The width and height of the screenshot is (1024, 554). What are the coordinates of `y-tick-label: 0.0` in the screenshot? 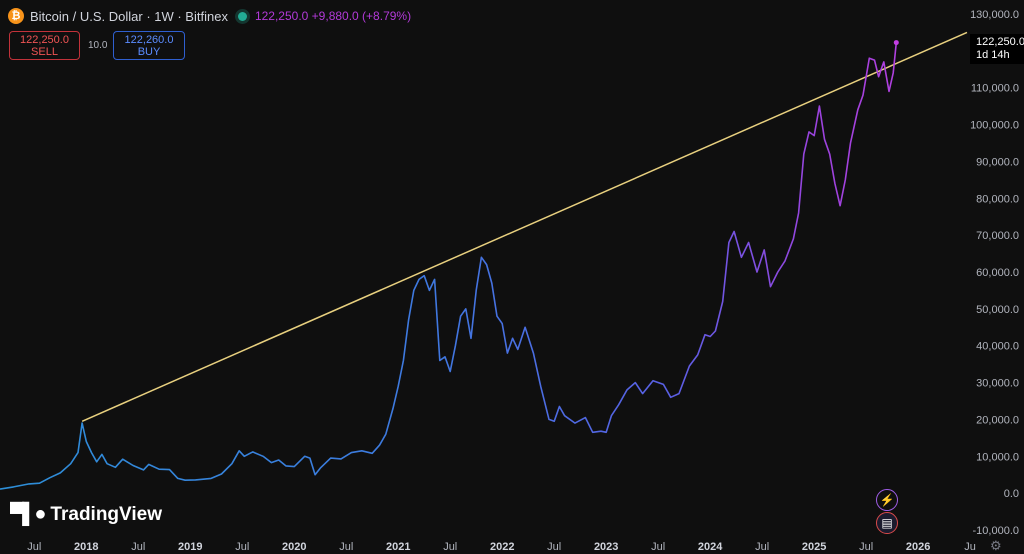 It's located at (1011, 494).